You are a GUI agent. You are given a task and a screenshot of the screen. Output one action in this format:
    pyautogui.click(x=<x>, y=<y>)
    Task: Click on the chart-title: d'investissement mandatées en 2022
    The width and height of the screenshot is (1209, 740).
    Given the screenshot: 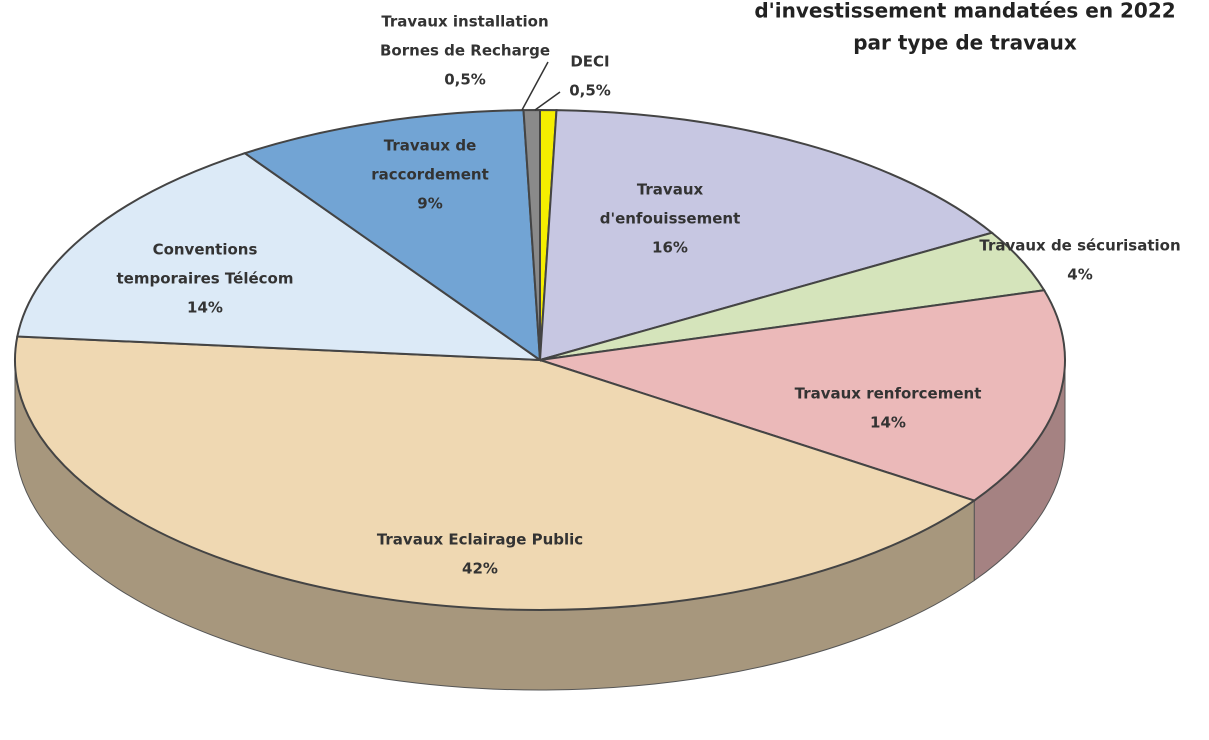 What is the action you would take?
    pyautogui.click(x=964, y=11)
    